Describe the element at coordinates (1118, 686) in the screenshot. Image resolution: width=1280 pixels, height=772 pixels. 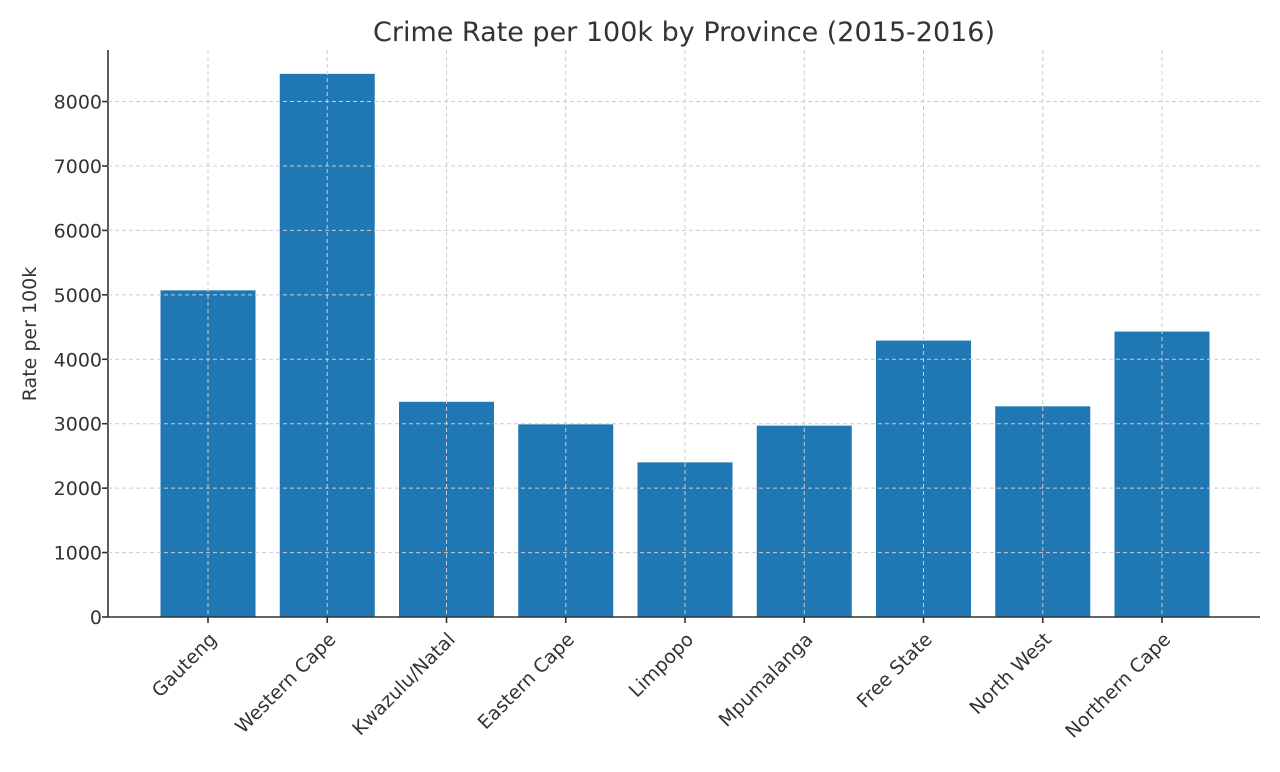
I see `x-tick-label: Northern Cape` at that location.